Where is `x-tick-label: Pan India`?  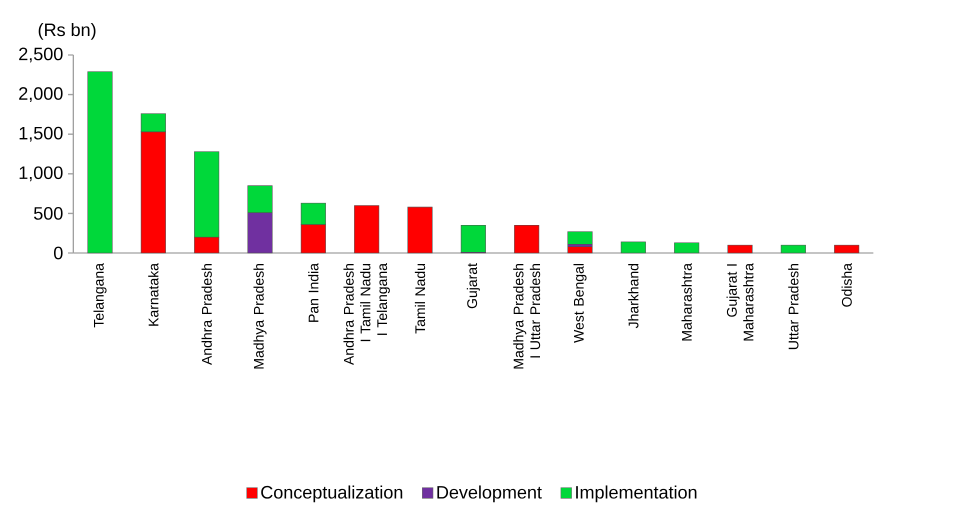
x-tick-label: Pan India is located at coordinates (313, 292).